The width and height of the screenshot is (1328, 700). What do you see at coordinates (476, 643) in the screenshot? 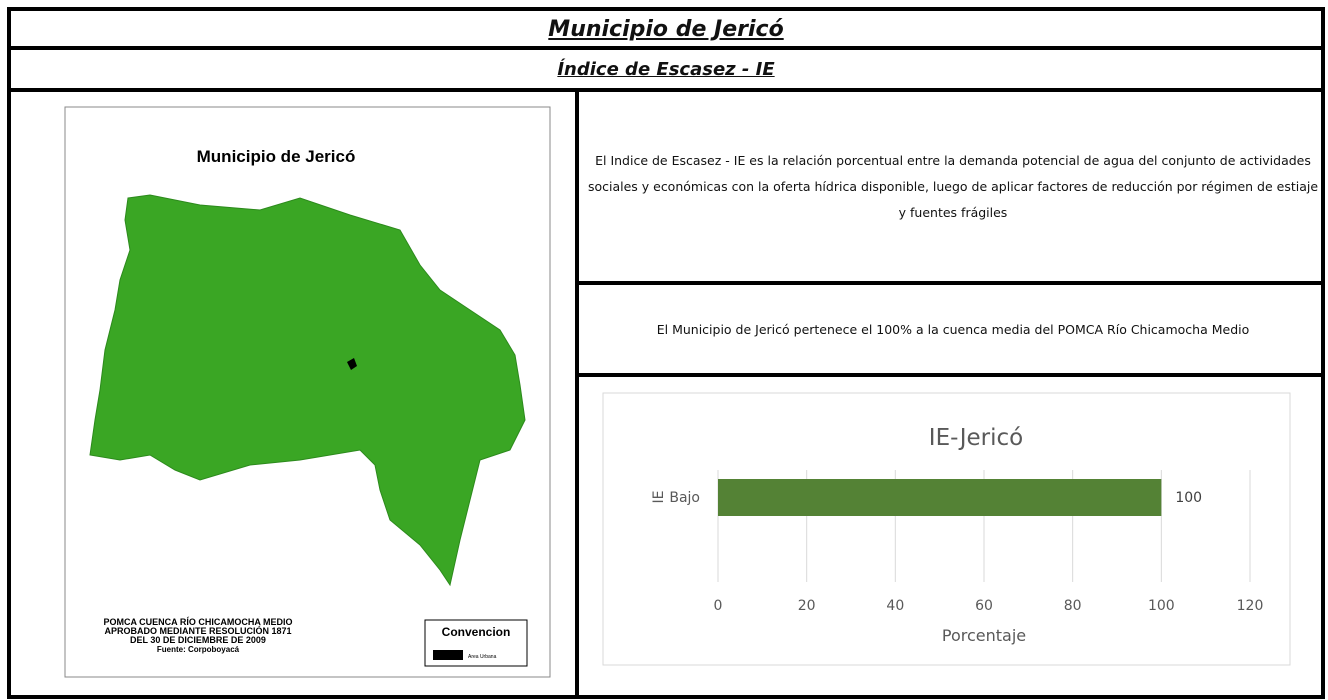
I see `map-legend` at bounding box center [476, 643].